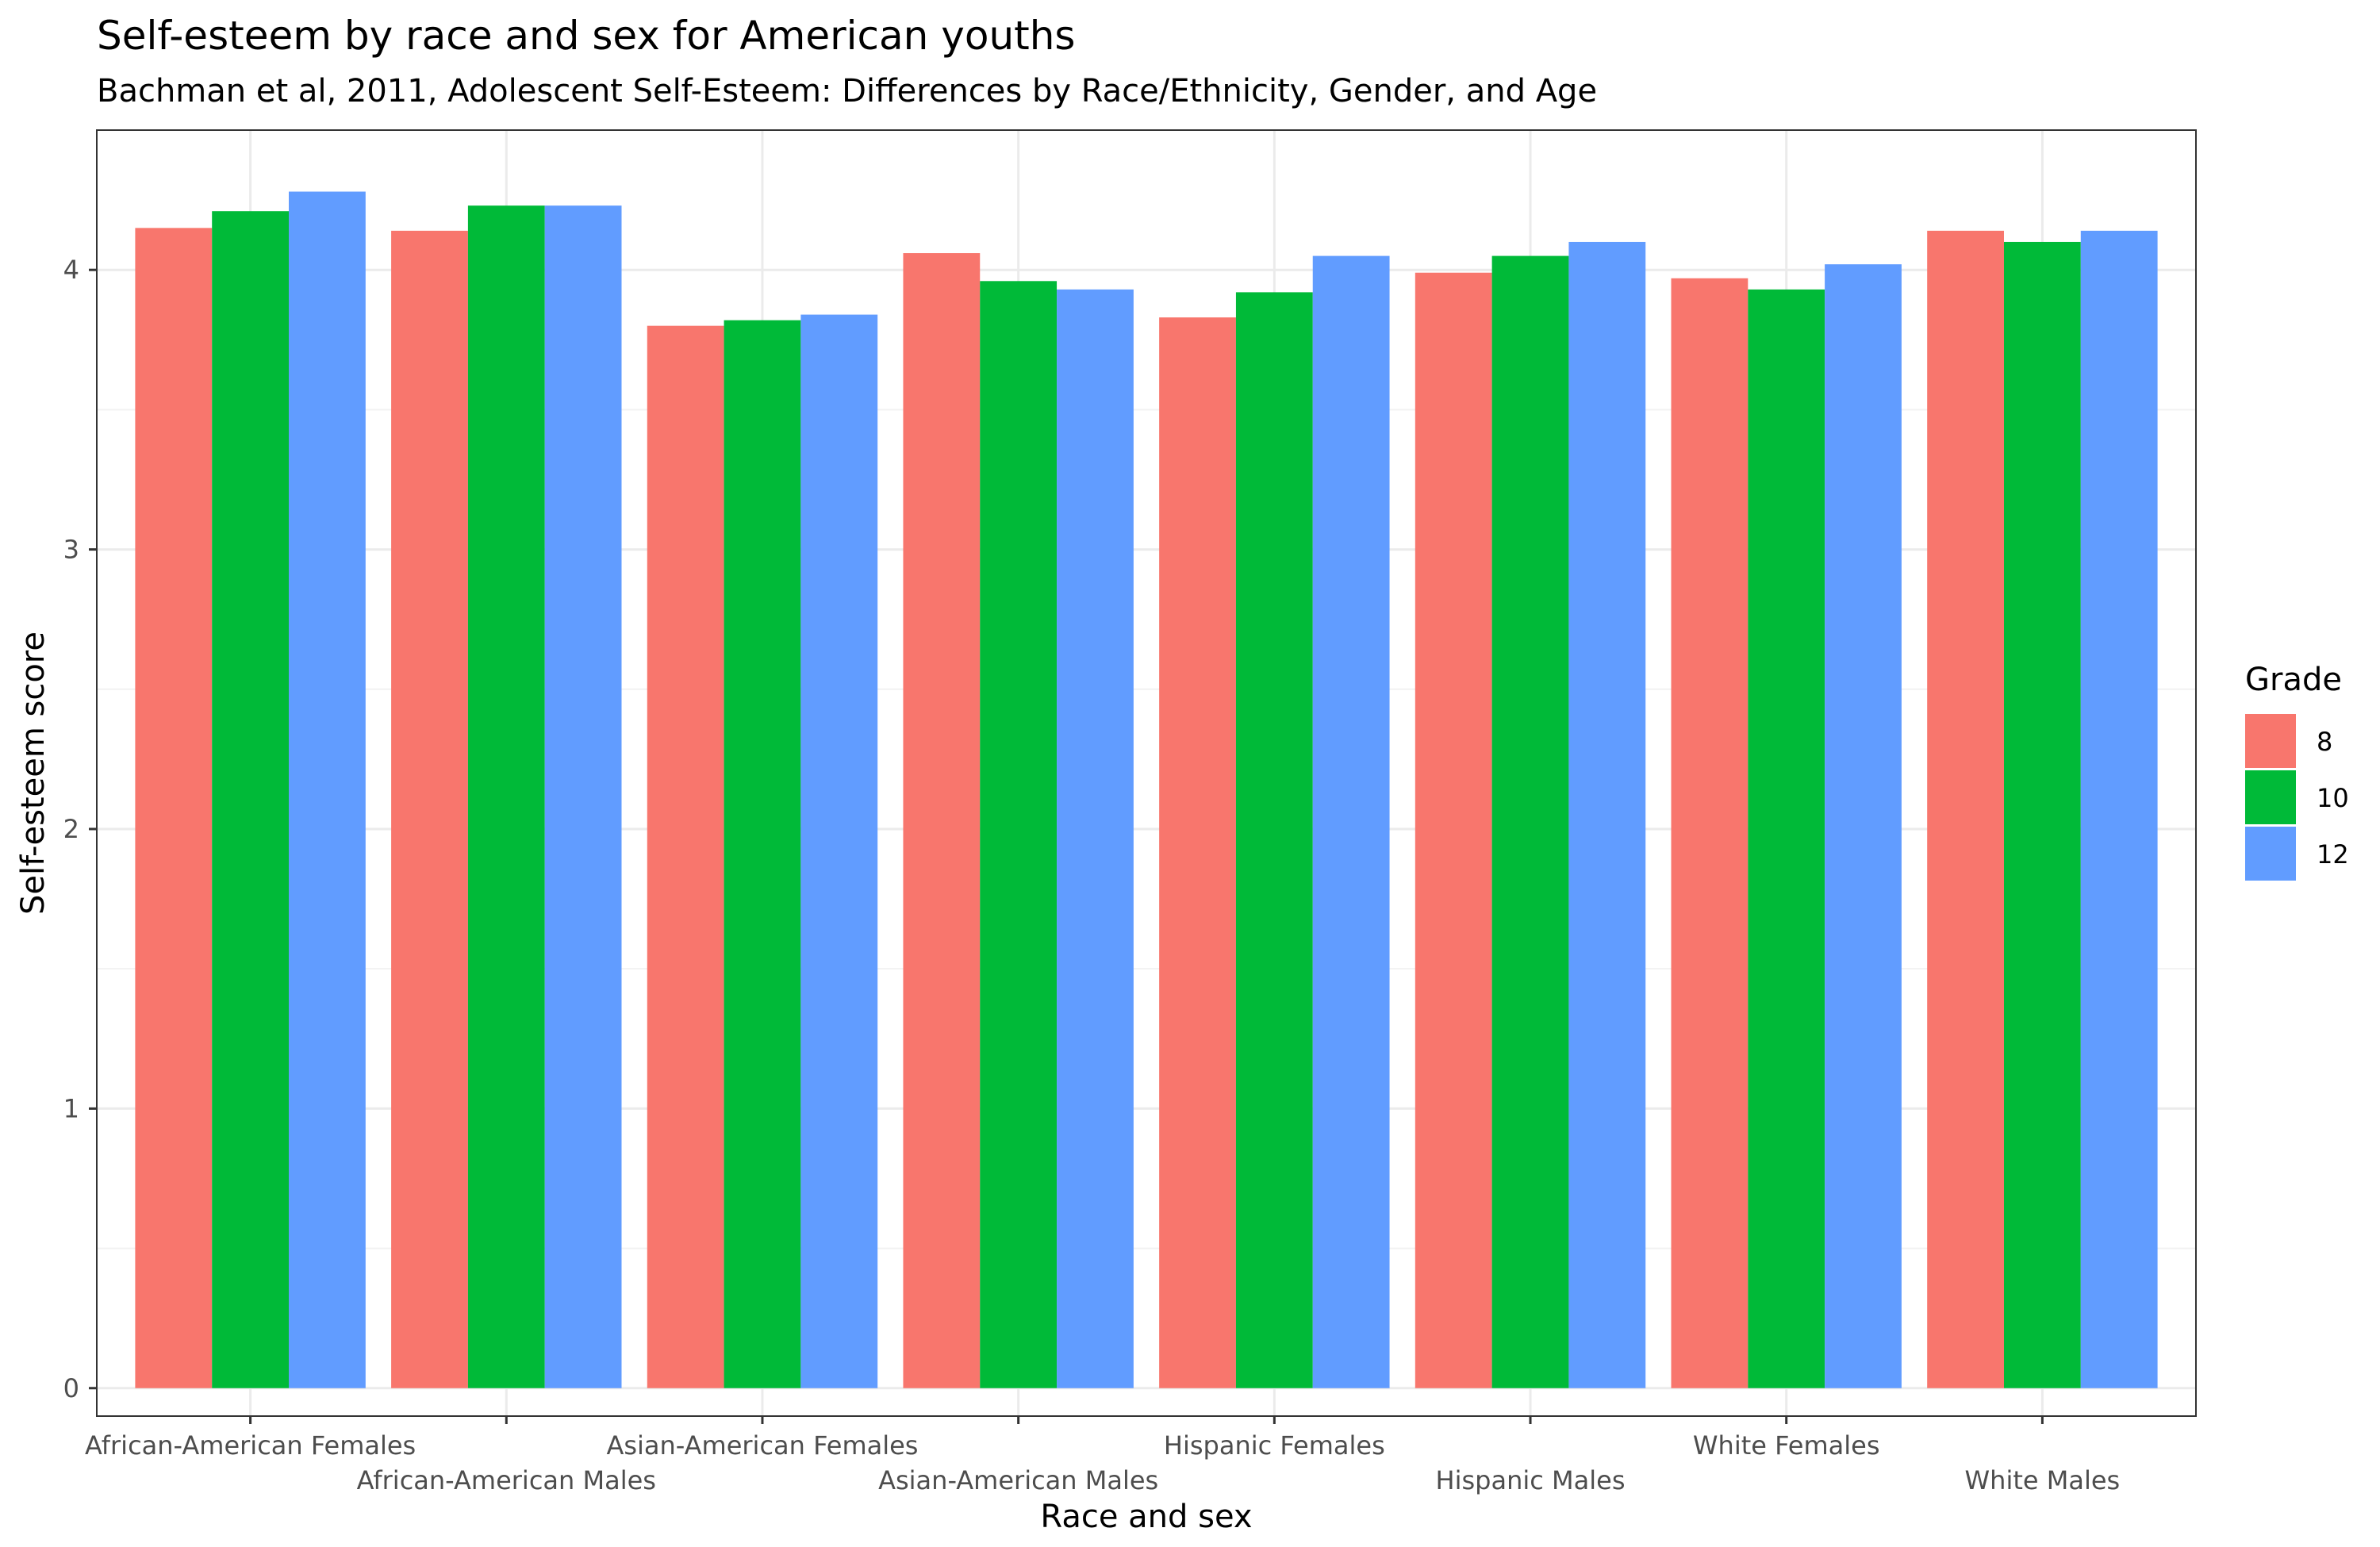  Describe the element at coordinates (251, 1445) in the screenshot. I see `x-tick-label: African-American Females` at that location.